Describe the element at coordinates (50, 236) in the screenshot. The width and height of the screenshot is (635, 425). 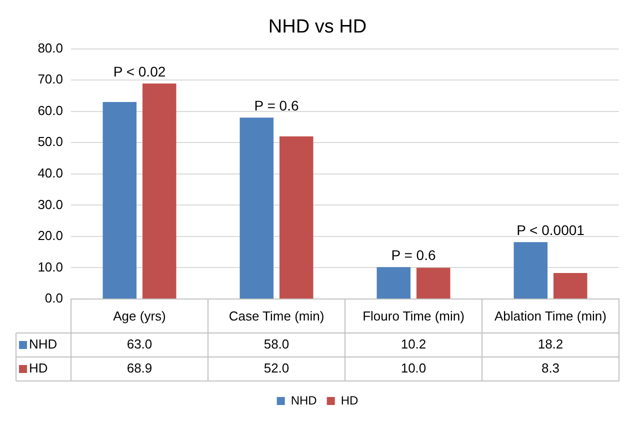
I see `y-tick-label: 20.0` at that location.